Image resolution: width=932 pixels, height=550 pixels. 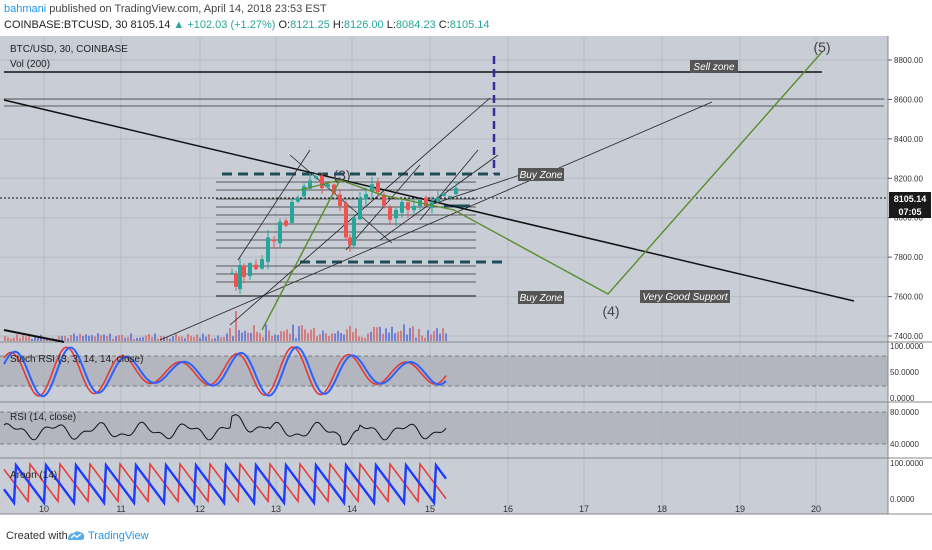 I want to click on buy-zone-upper-label: Buy Zone, so click(x=541, y=174).